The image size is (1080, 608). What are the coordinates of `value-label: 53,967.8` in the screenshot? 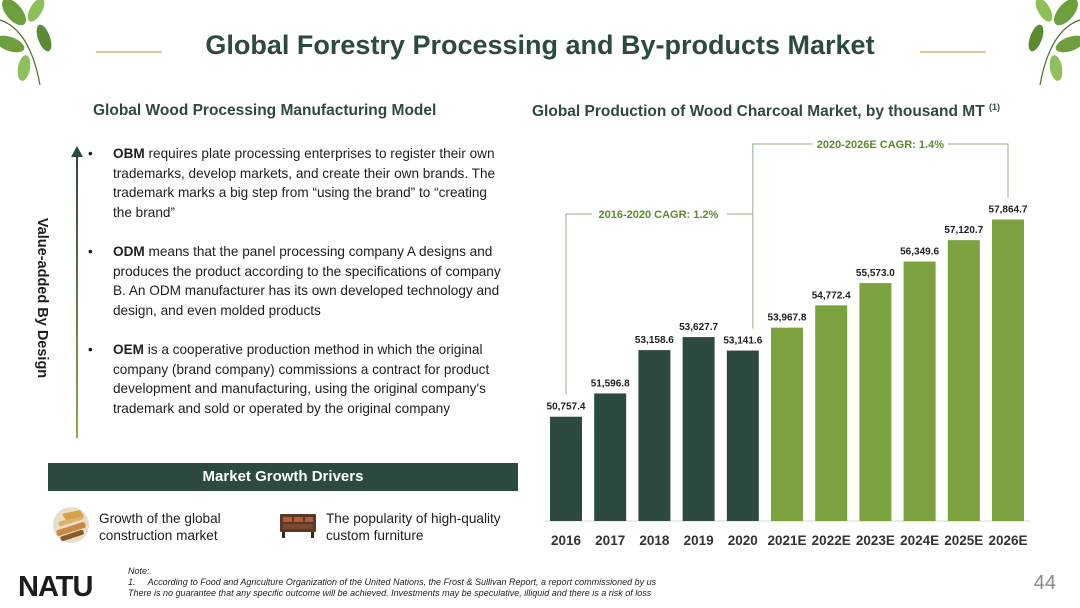 It's located at (787, 318).